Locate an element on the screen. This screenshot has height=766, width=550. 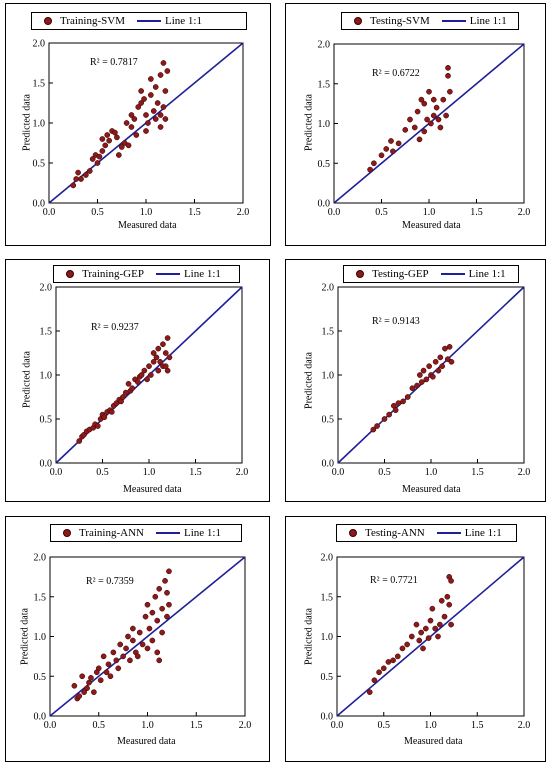
legend-line-label: Line 1:1 is located at coordinates (183, 21).